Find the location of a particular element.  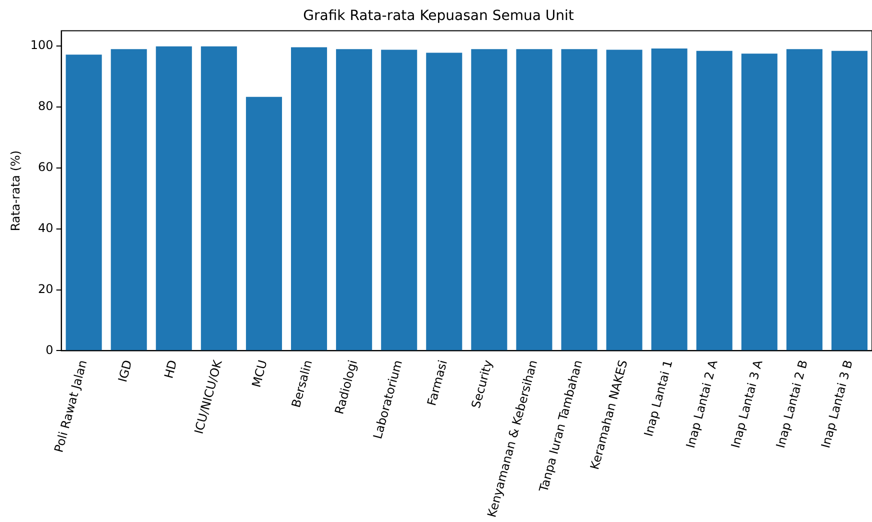

x-tick-label: Inap Lantai 1 is located at coordinates (658, 398).